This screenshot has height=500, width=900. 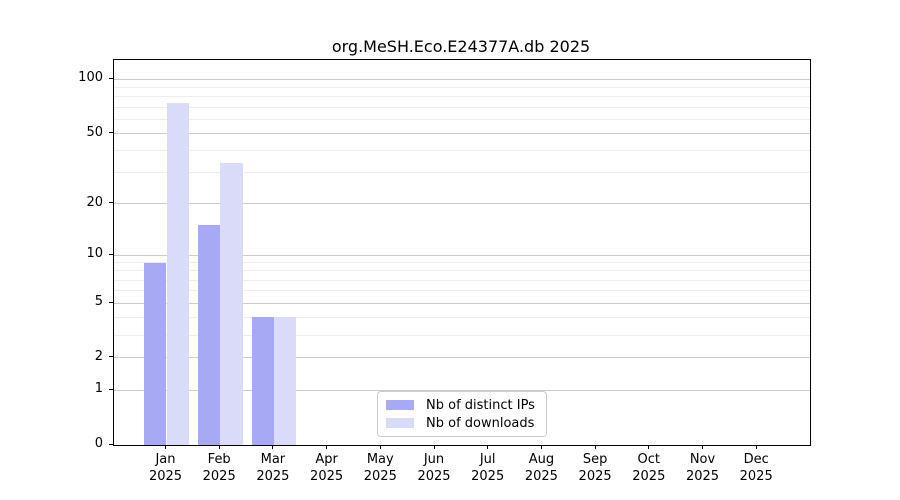 What do you see at coordinates (380, 468) in the screenshot?
I see `x-tick-label: May 2025` at bounding box center [380, 468].